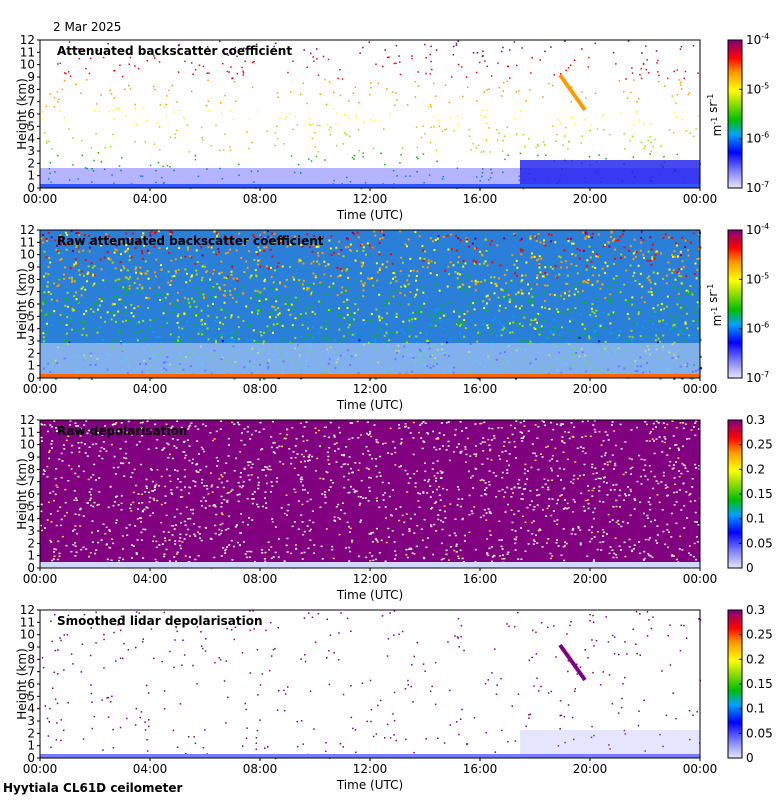  I want to click on colorbar-tick-label: 0.05, so click(759, 733).